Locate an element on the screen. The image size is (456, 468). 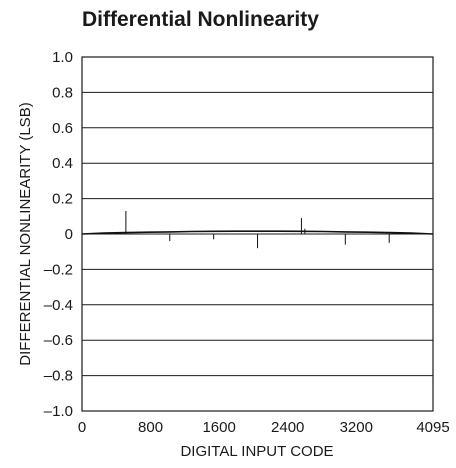
x-tick-label: 2400 is located at coordinates (287, 427).